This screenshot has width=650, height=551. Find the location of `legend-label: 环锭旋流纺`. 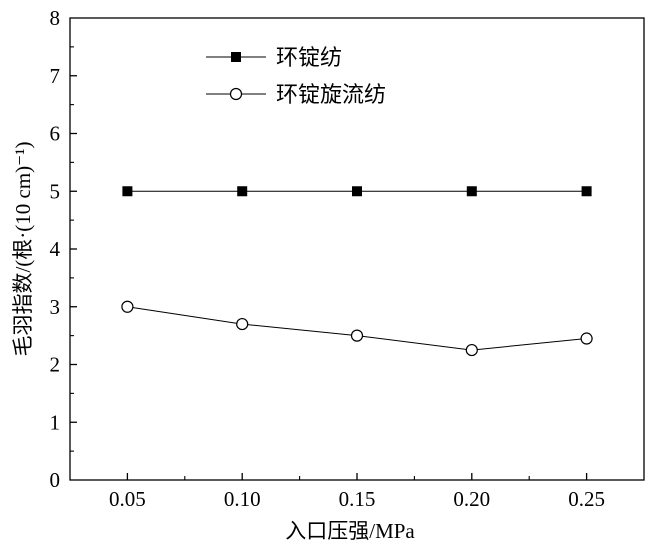

legend-label: 环锭旋流纺 is located at coordinates (331, 94).